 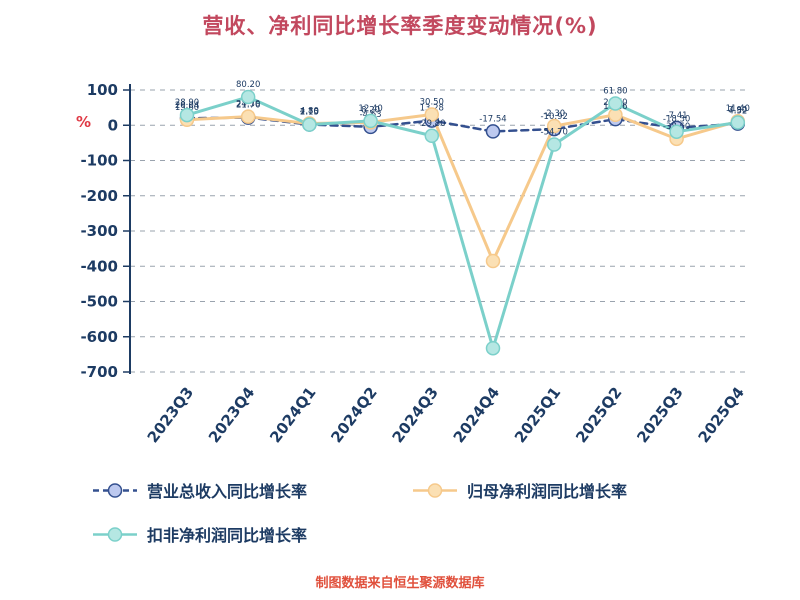 What do you see at coordinates (227, 535) in the screenshot?
I see `legend-label-deducted-profit-growth: 扣非净利润同比增长率` at bounding box center [227, 535].